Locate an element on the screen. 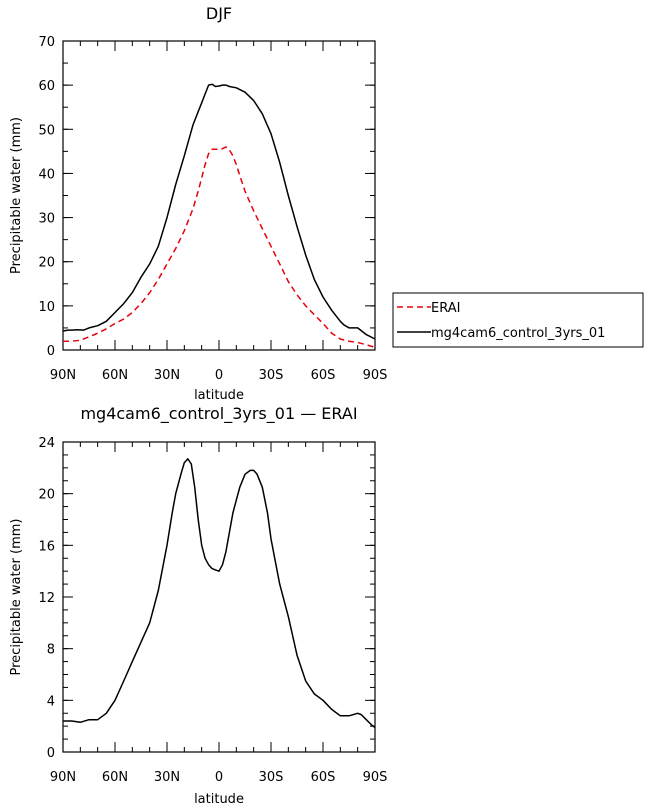 This screenshot has height=808, width=648. y-tick-label: 30 is located at coordinates (46, 219).